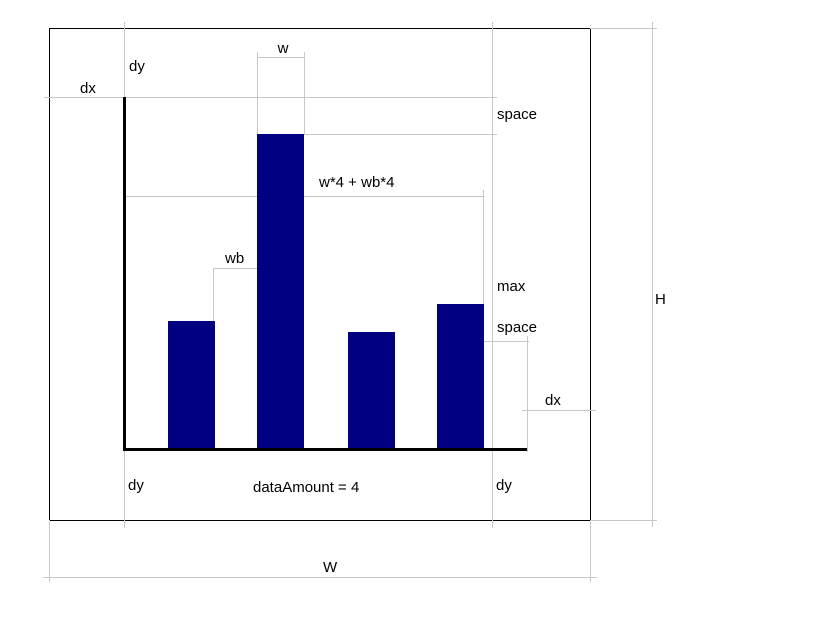 The image size is (813, 618). I want to click on dy-top-label: dy, so click(137, 66).